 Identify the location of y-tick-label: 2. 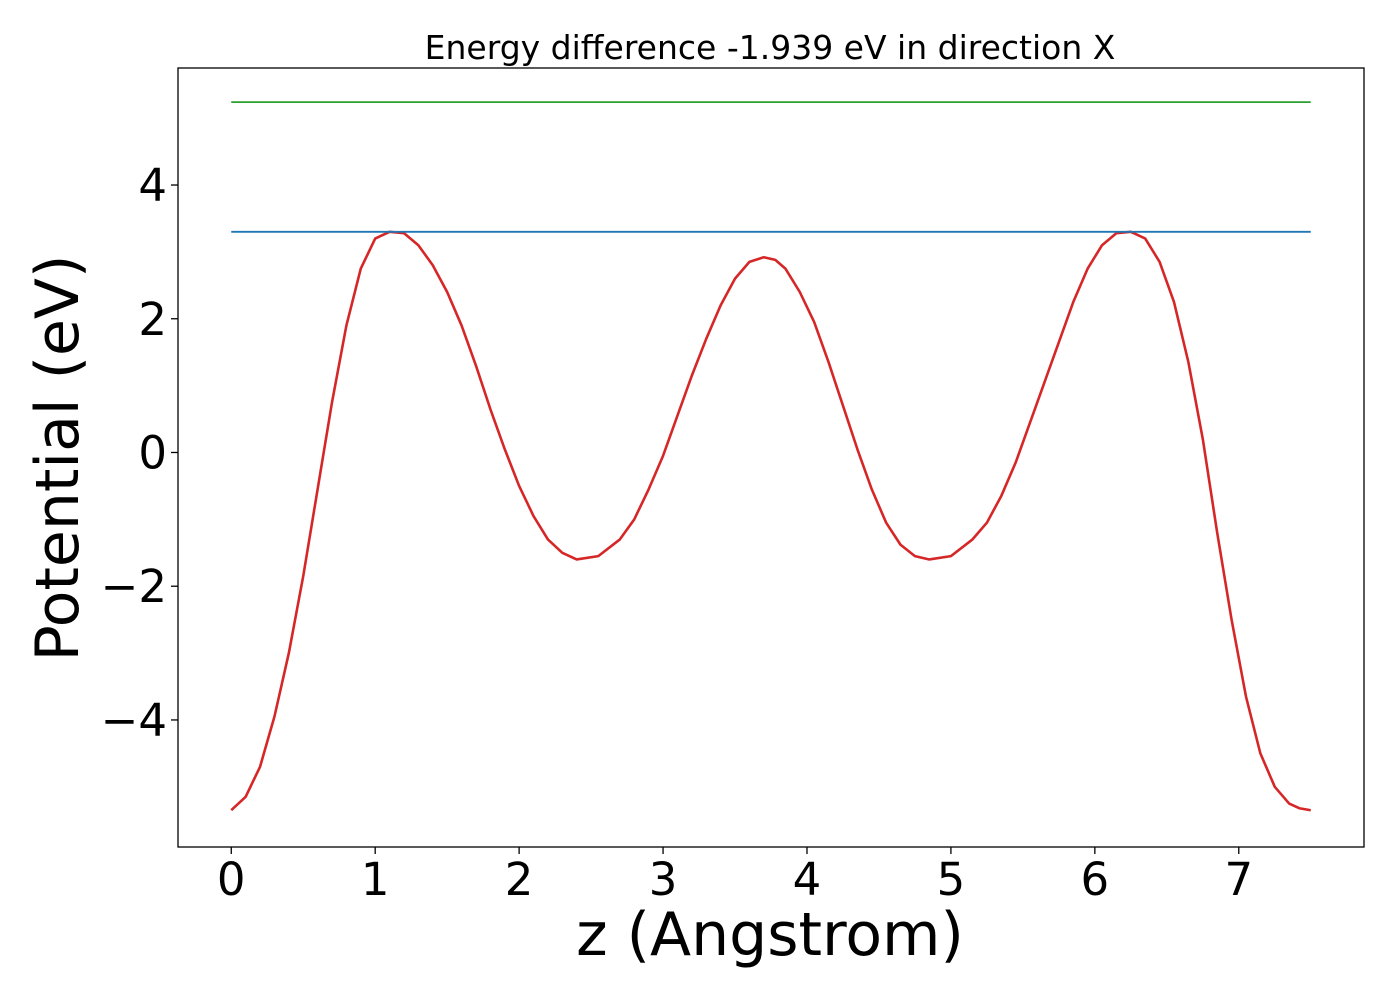
(152, 319).